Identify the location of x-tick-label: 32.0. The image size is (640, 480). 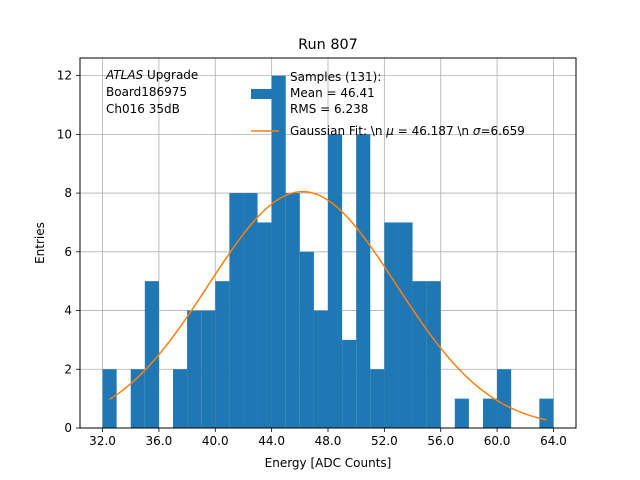
(102, 441).